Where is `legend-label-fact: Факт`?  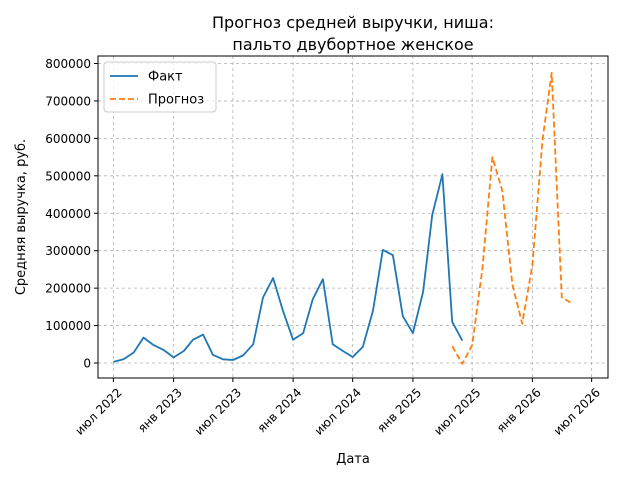 legend-label-fact: Факт is located at coordinates (165, 77).